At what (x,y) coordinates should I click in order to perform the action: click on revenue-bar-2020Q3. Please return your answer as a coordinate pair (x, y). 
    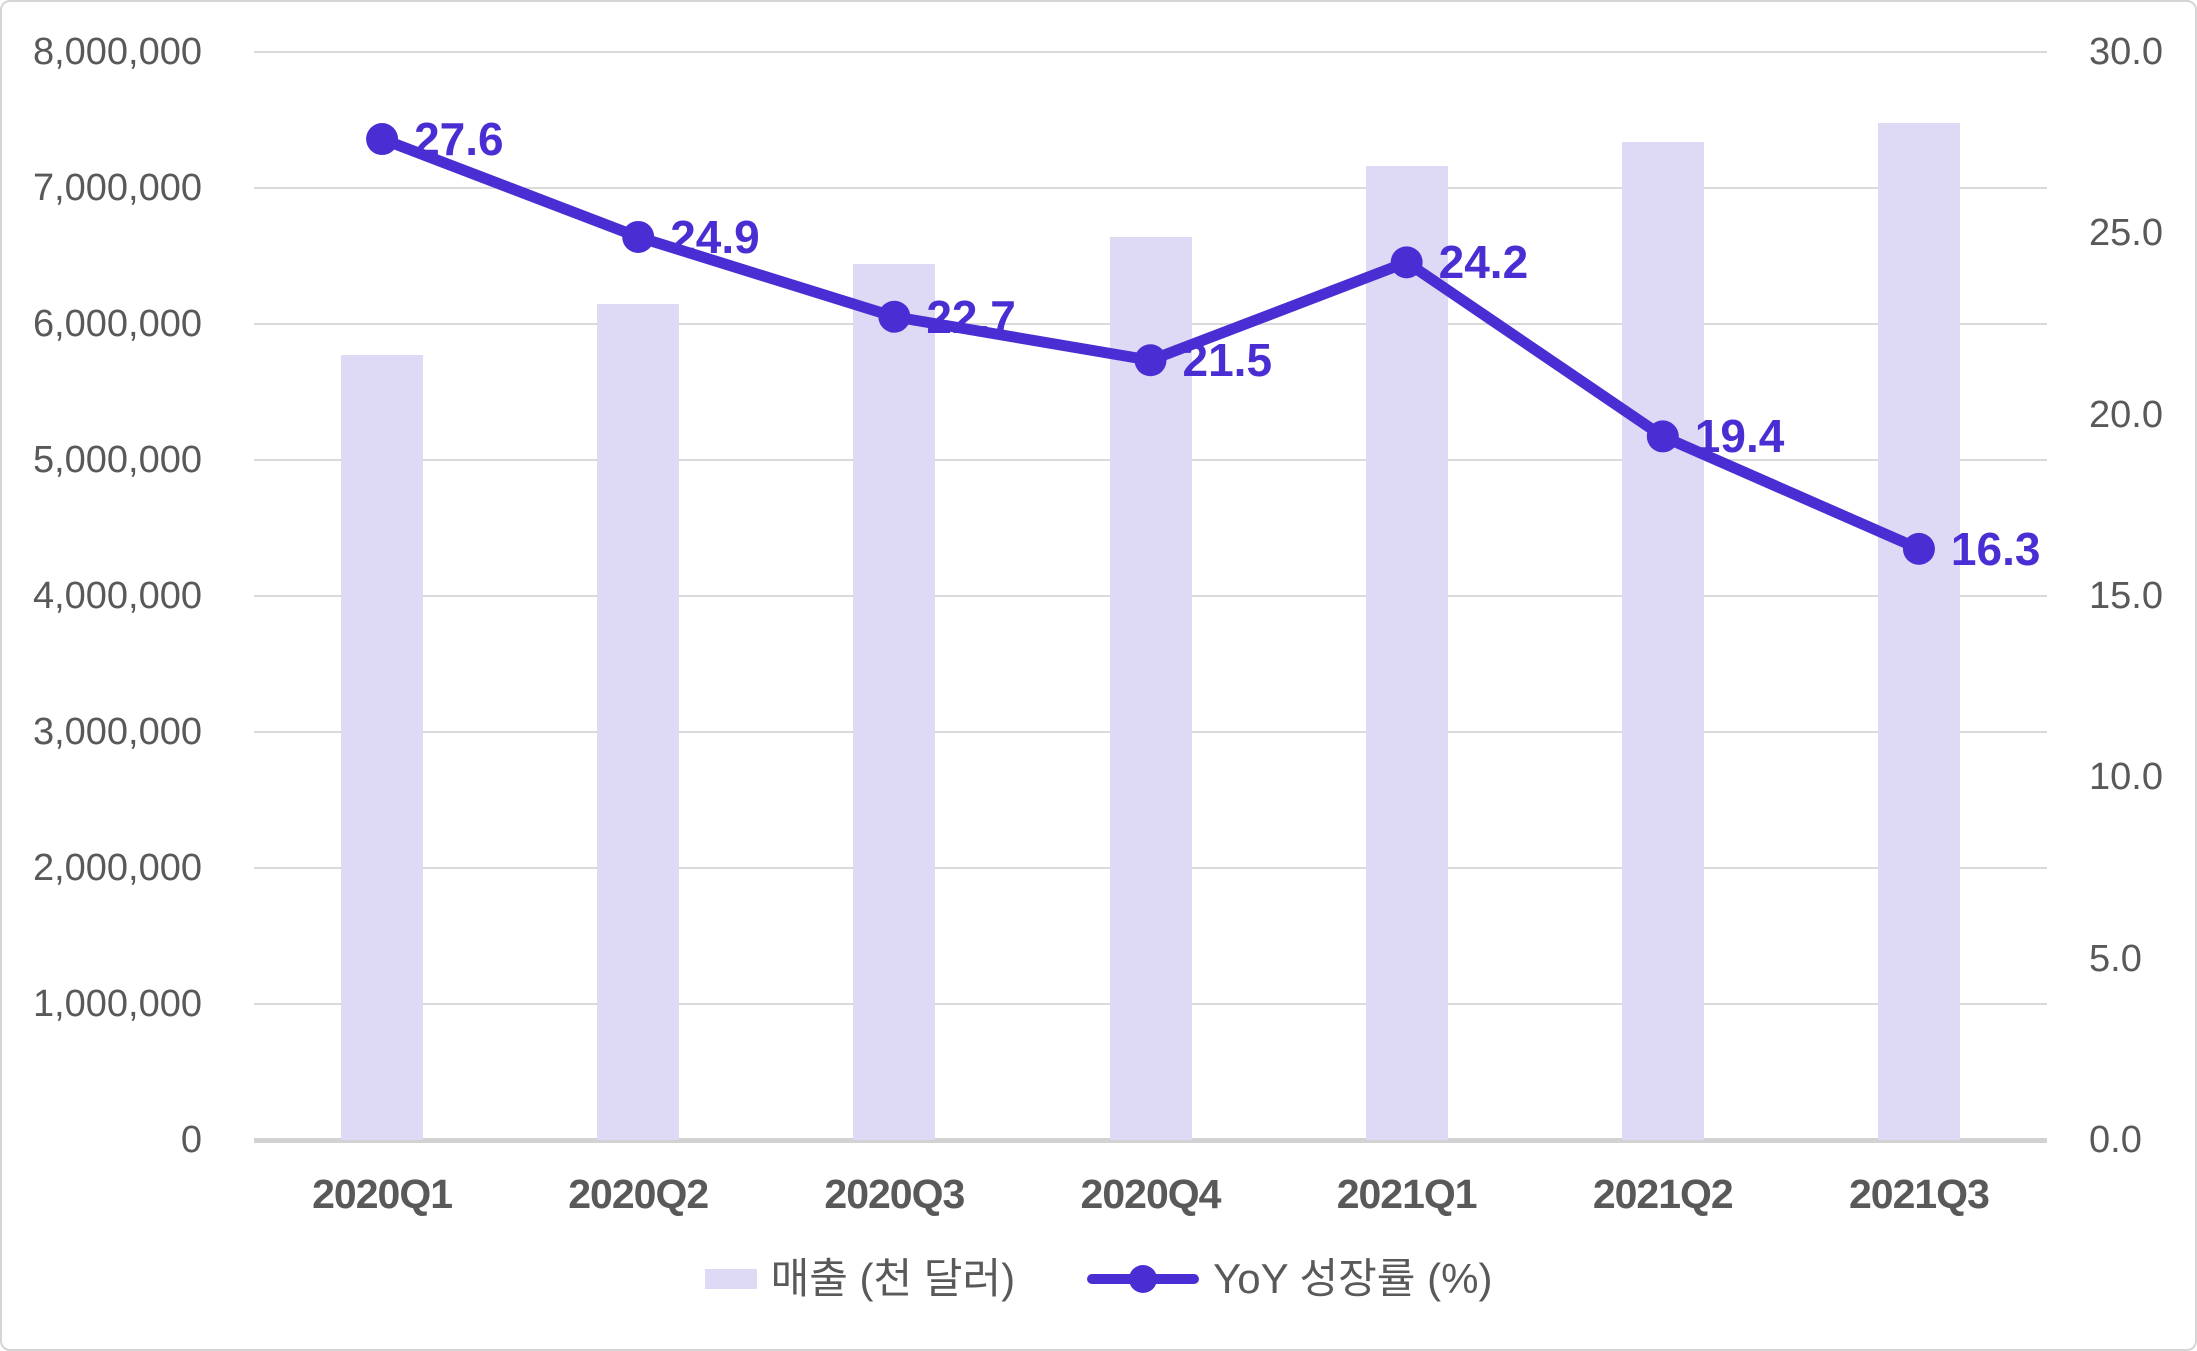
    Looking at the image, I should click on (894, 702).